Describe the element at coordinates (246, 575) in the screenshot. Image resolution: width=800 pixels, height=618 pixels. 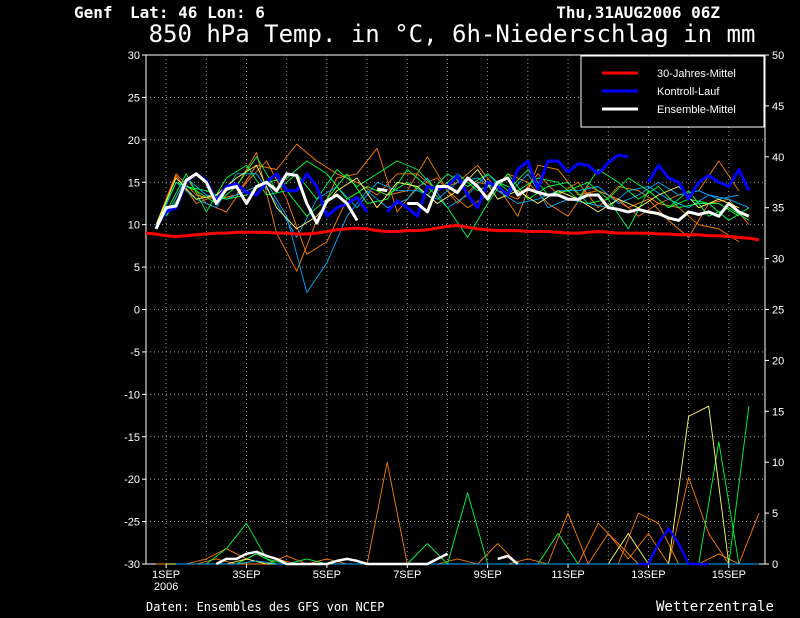
I see `x-tick-label-1: 3SEP` at that location.